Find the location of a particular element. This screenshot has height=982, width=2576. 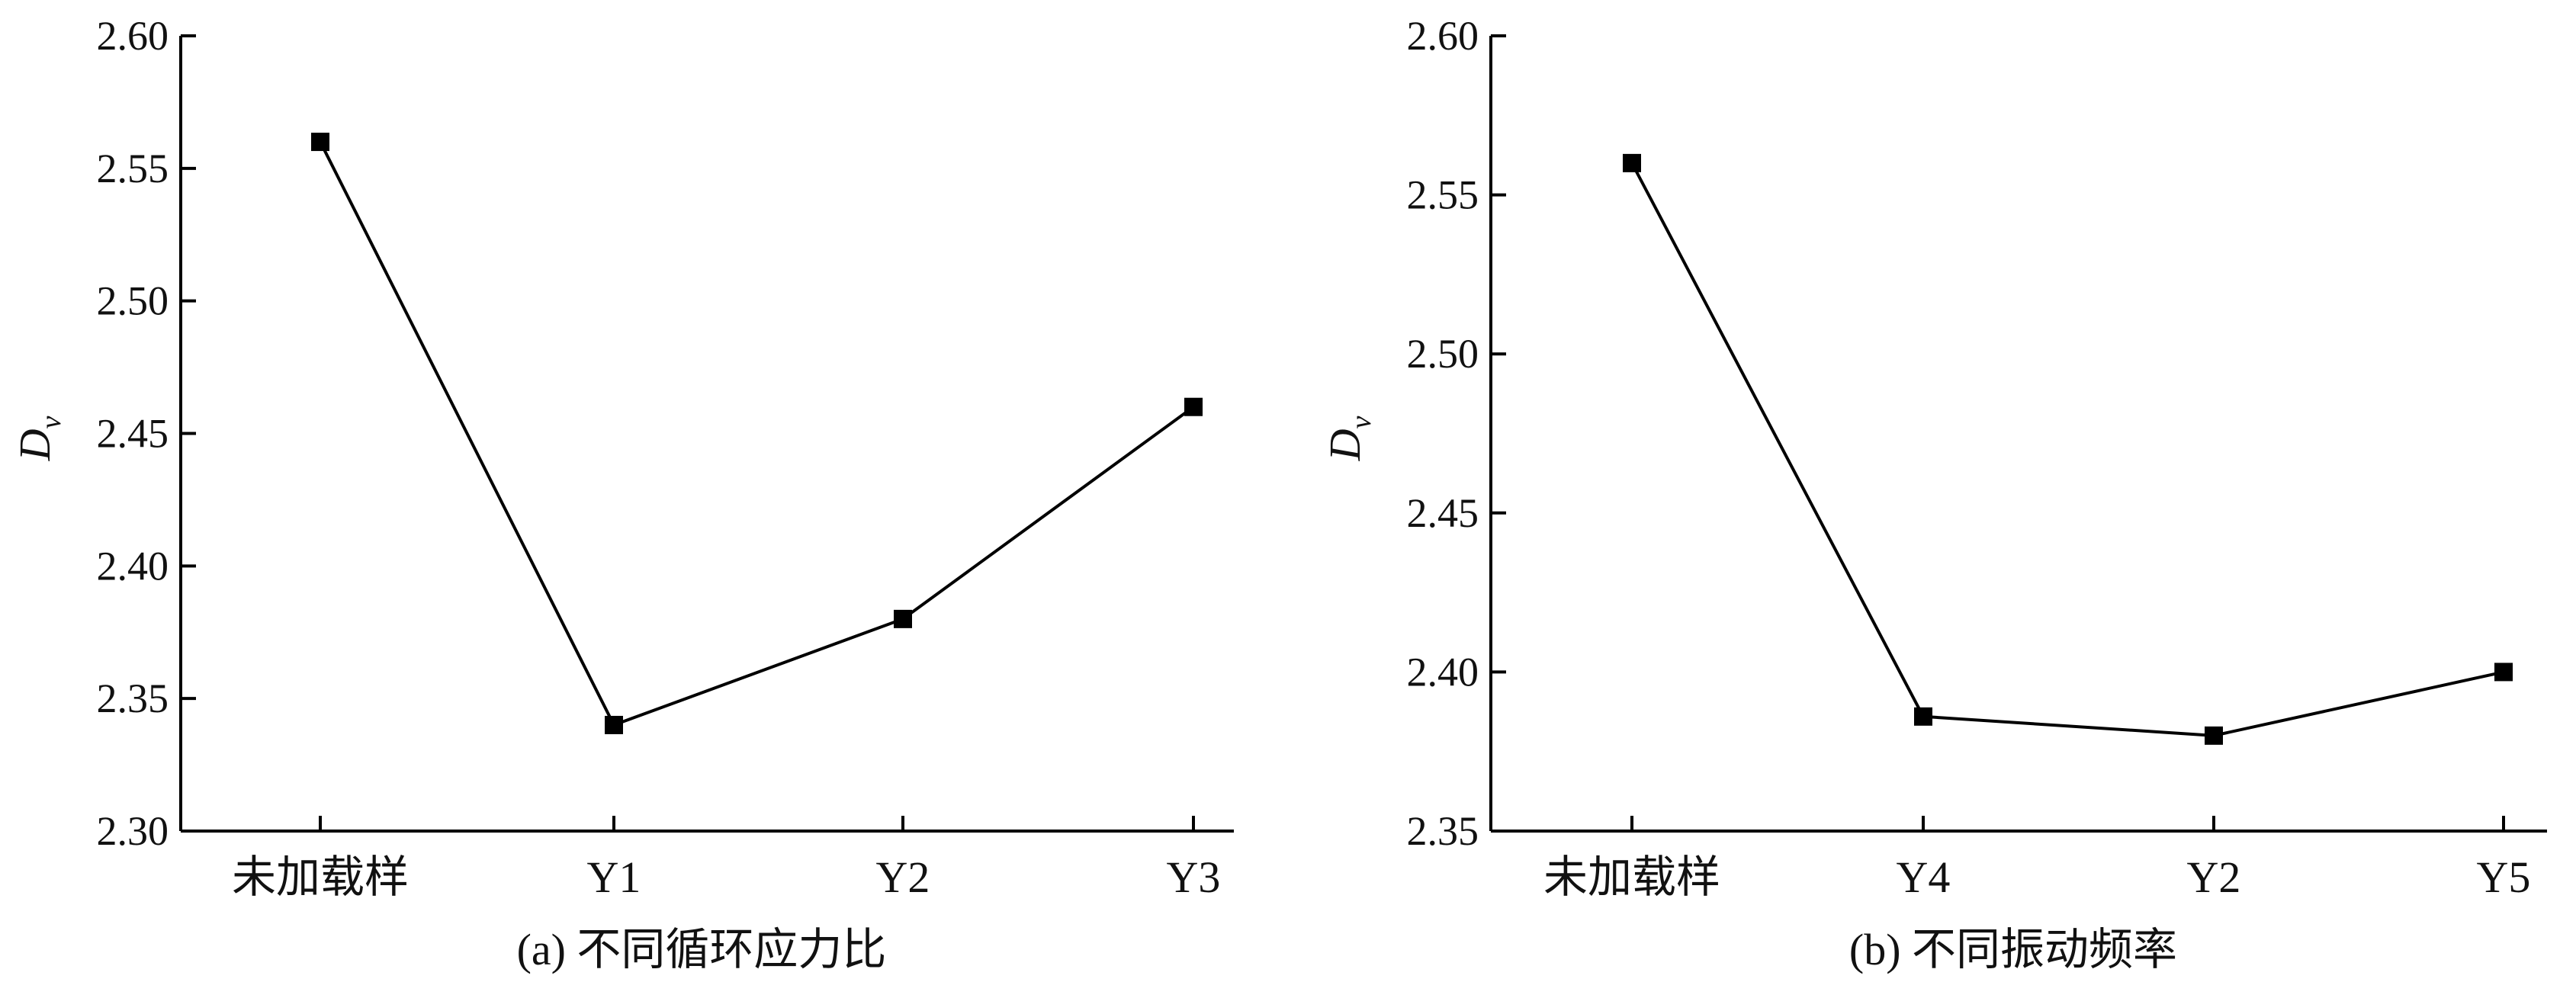

x-tick-label: Y3 is located at coordinates (1194, 877).